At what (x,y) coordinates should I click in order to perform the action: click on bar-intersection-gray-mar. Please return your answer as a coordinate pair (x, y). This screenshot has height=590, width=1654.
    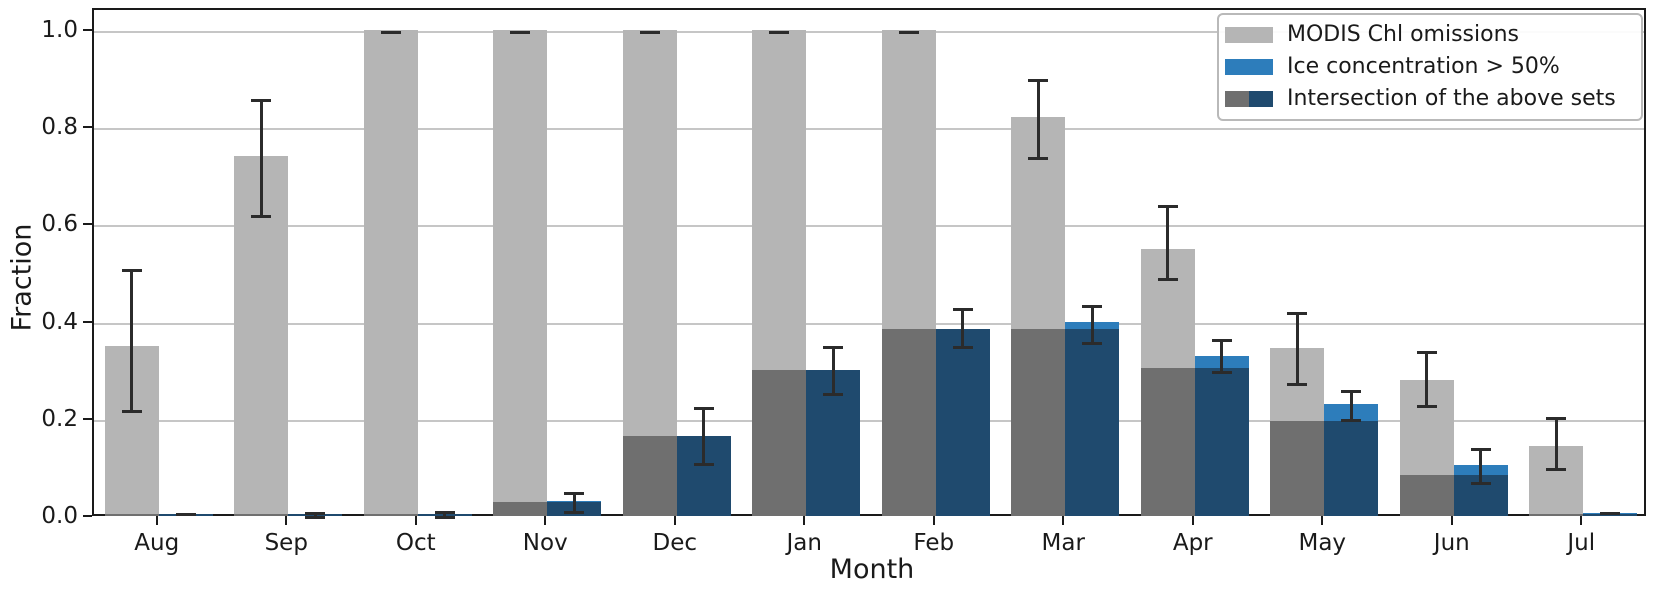
    Looking at the image, I should click on (1038, 422).